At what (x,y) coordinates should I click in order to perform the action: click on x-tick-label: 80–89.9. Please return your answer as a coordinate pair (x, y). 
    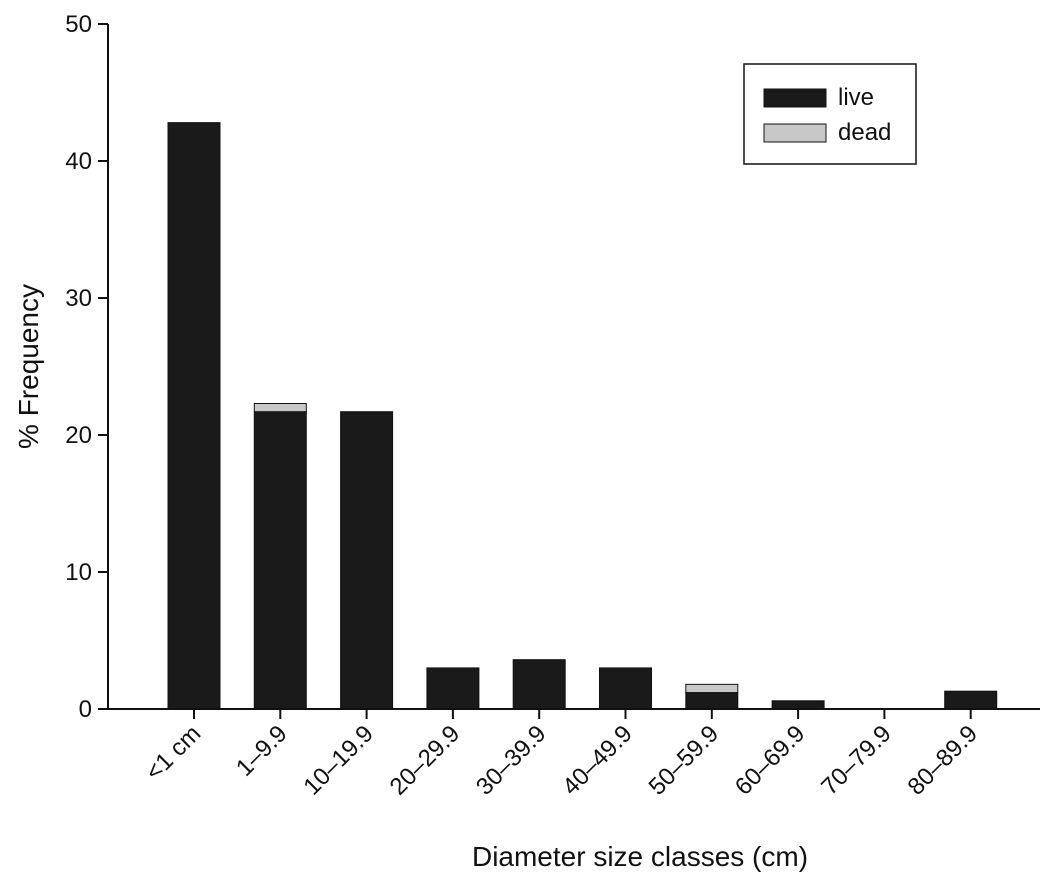
    Looking at the image, I should click on (942, 760).